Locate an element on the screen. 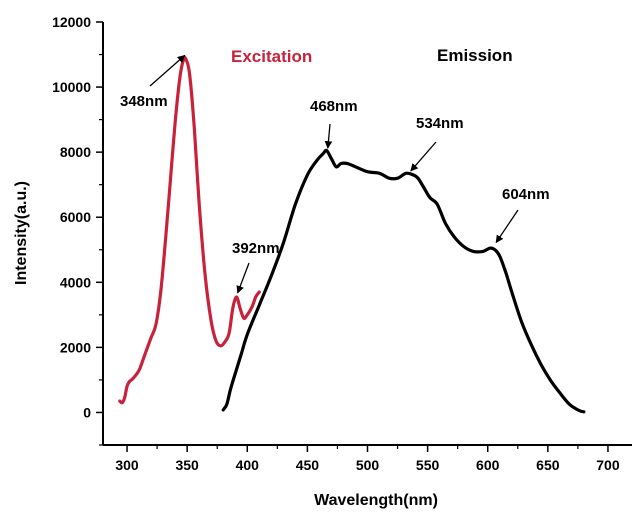  legend-label-emission: Emission is located at coordinates (475, 55).